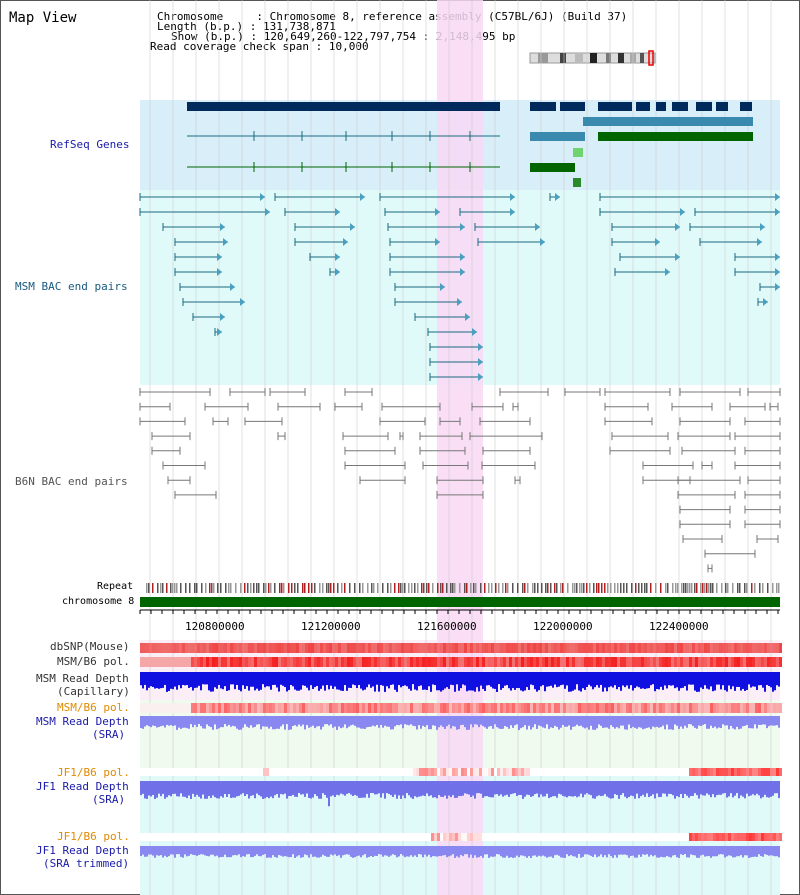 This screenshot has height=895, width=800. I want to click on highlight-region, so click(460, 447).